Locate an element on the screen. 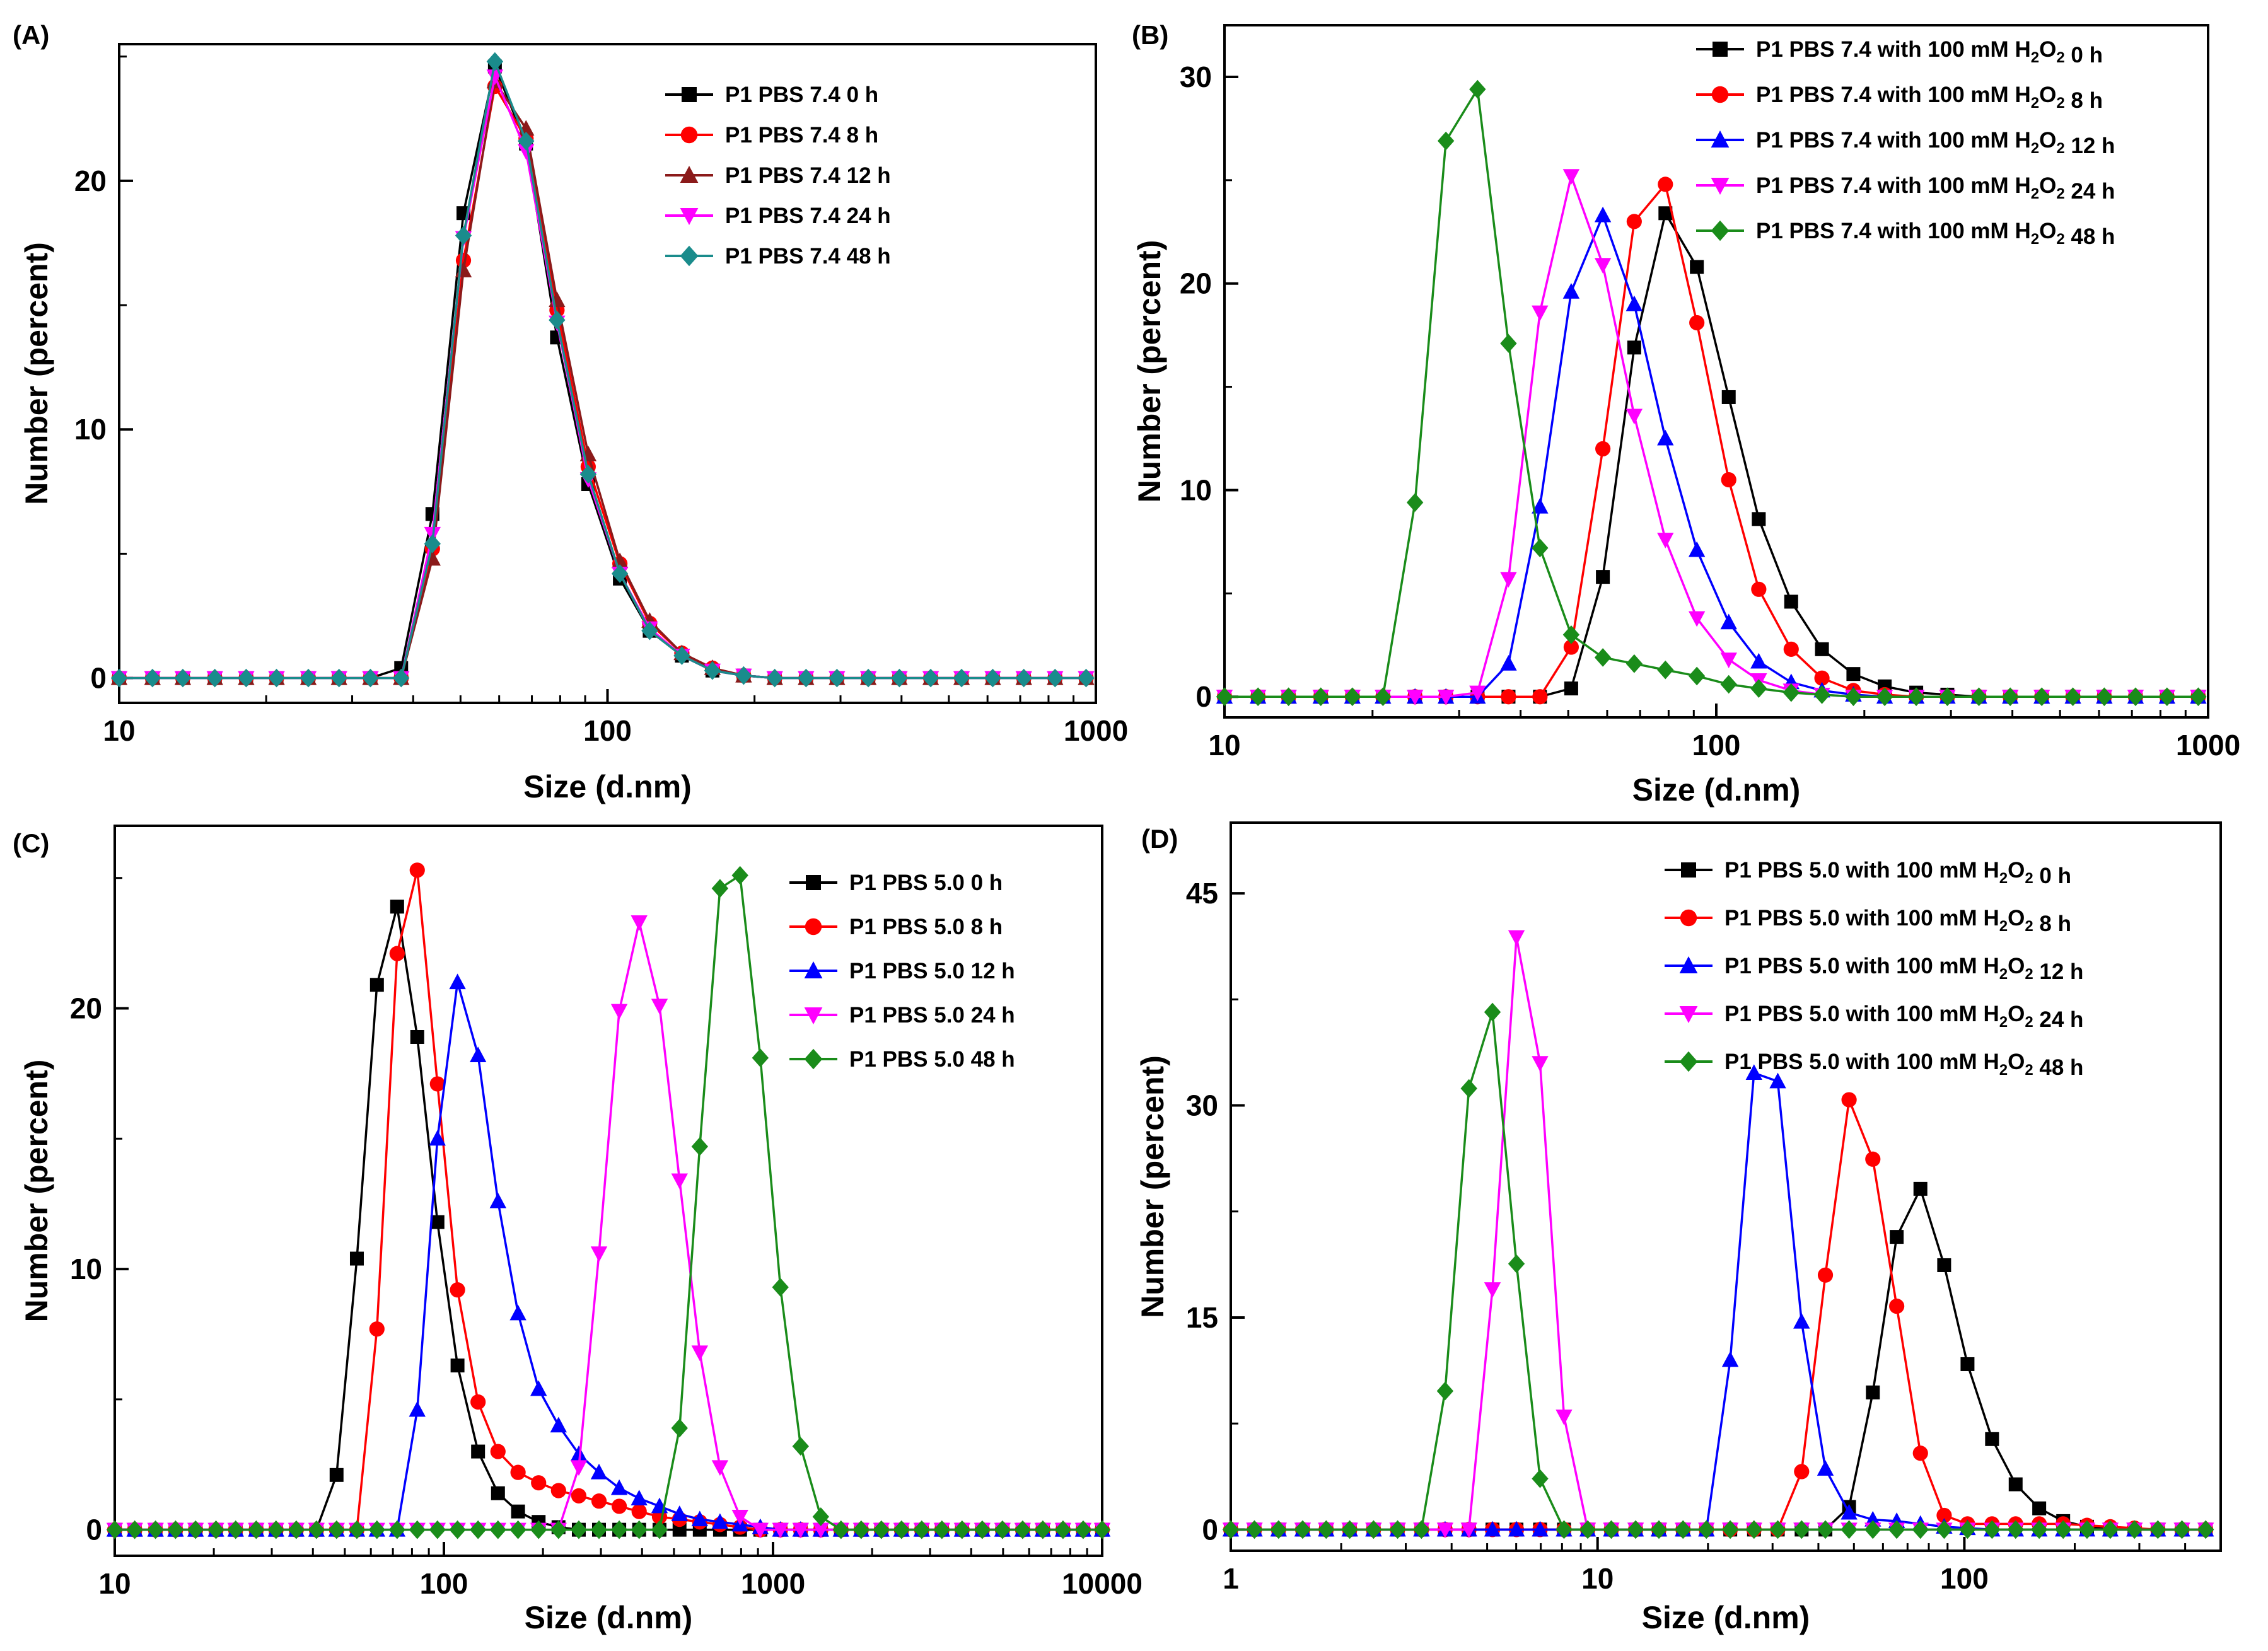 This screenshot has height=1651, width=2268. legend-label-part: 8 h is located at coordinates (2052, 924).